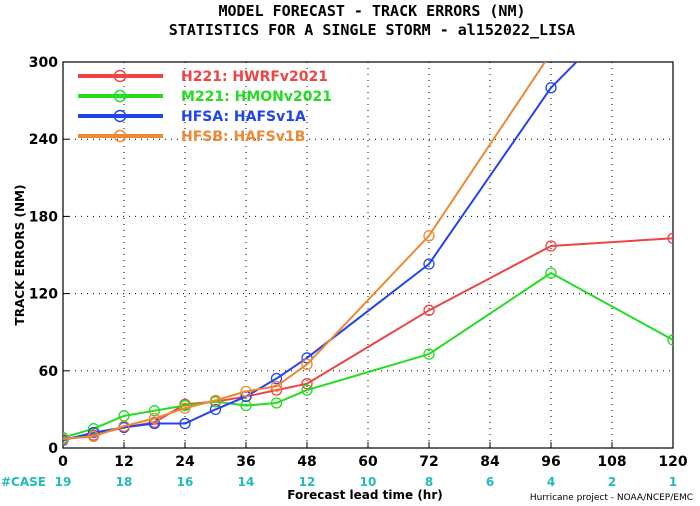 The height and width of the screenshot is (506, 700). Describe the element at coordinates (124, 482) in the screenshot. I see `case-count: 18` at that location.